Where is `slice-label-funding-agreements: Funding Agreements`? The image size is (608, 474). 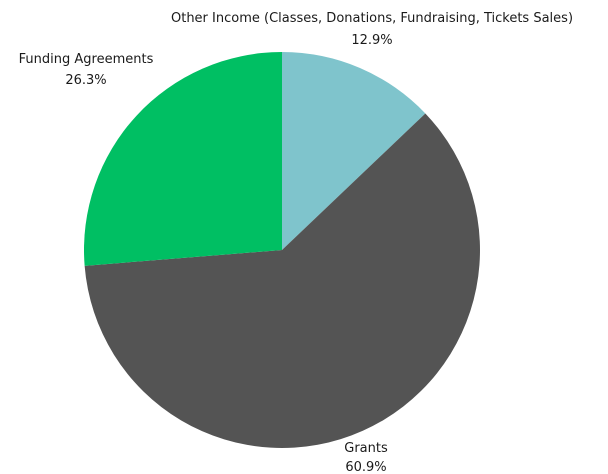 slice-label-funding-agreements: Funding Agreements is located at coordinates (86, 59).